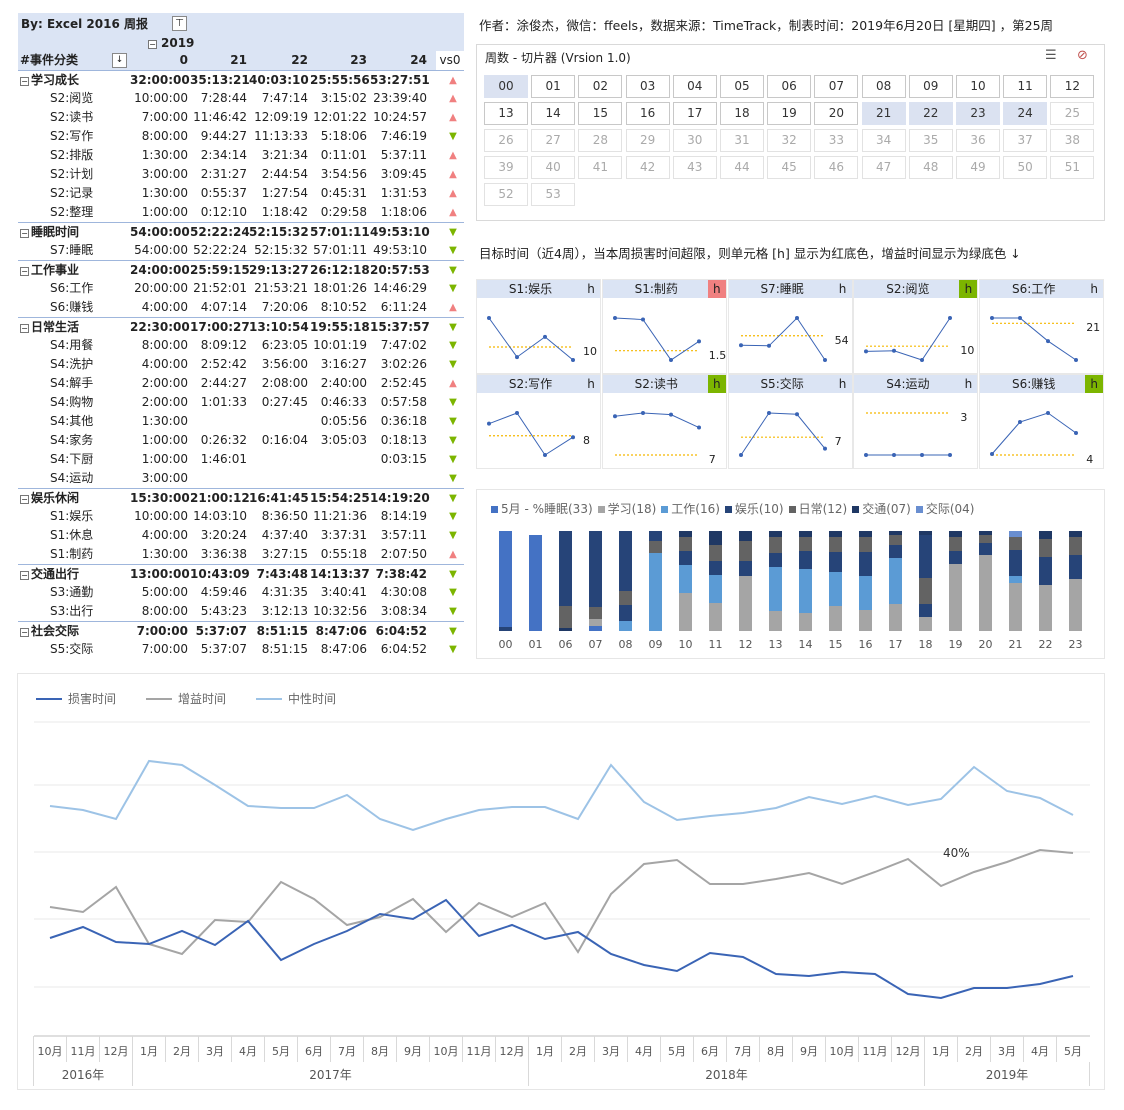  I want to click on slicer-week-31: 31, so click(742, 140).